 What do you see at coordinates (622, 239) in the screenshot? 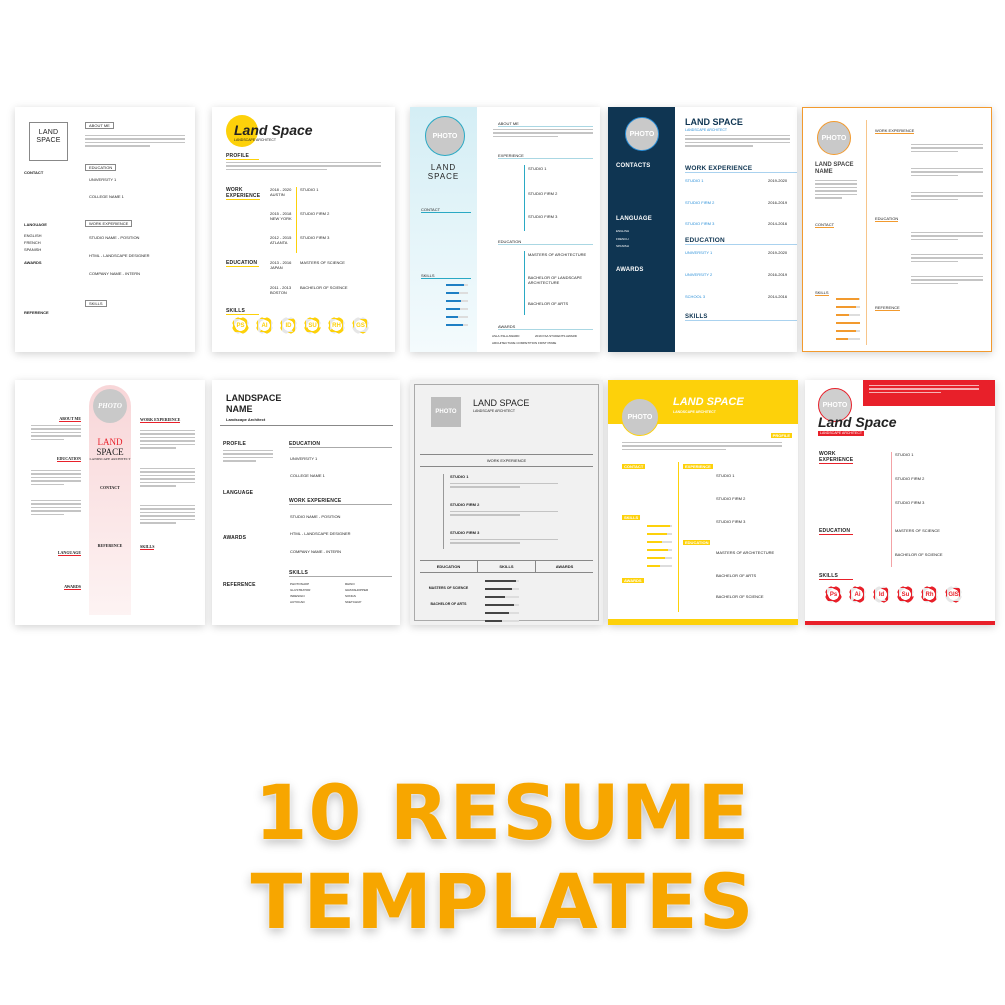
I see `language: FRENCH` at bounding box center [622, 239].